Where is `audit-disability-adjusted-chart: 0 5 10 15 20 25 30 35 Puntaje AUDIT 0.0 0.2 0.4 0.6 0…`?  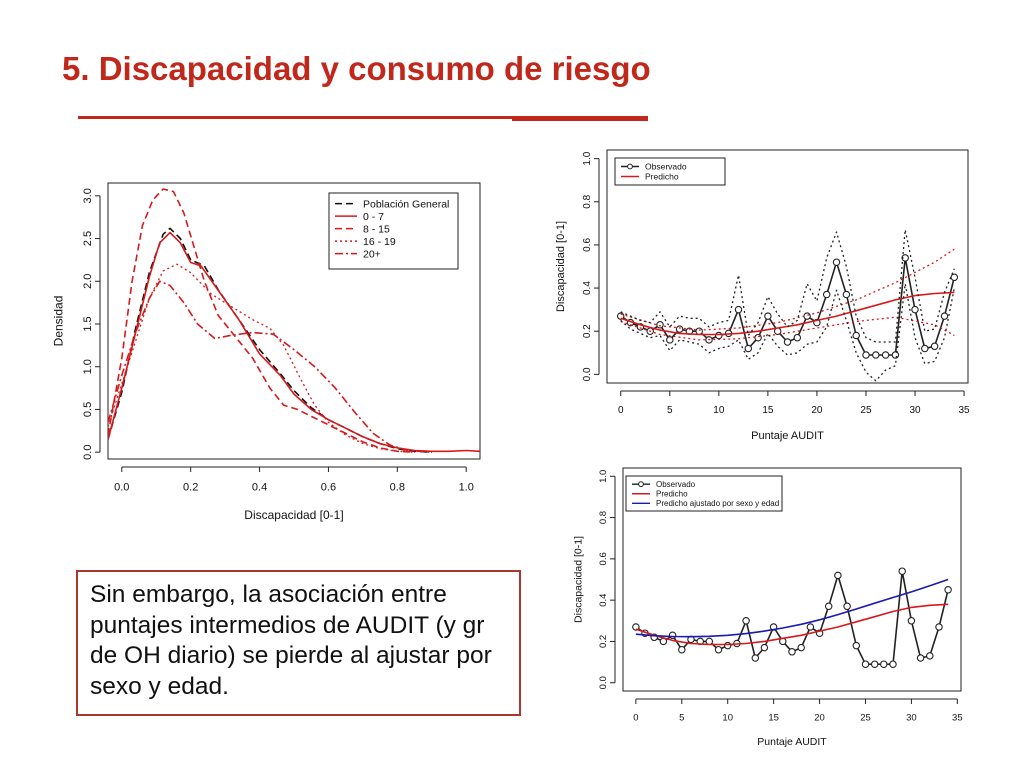 audit-disability-adjusted-chart: 0 5 10 15 20 25 30 35 Puntaje AUDIT 0.0 0.2 0.4 0.6 0… is located at coordinates (767, 607).